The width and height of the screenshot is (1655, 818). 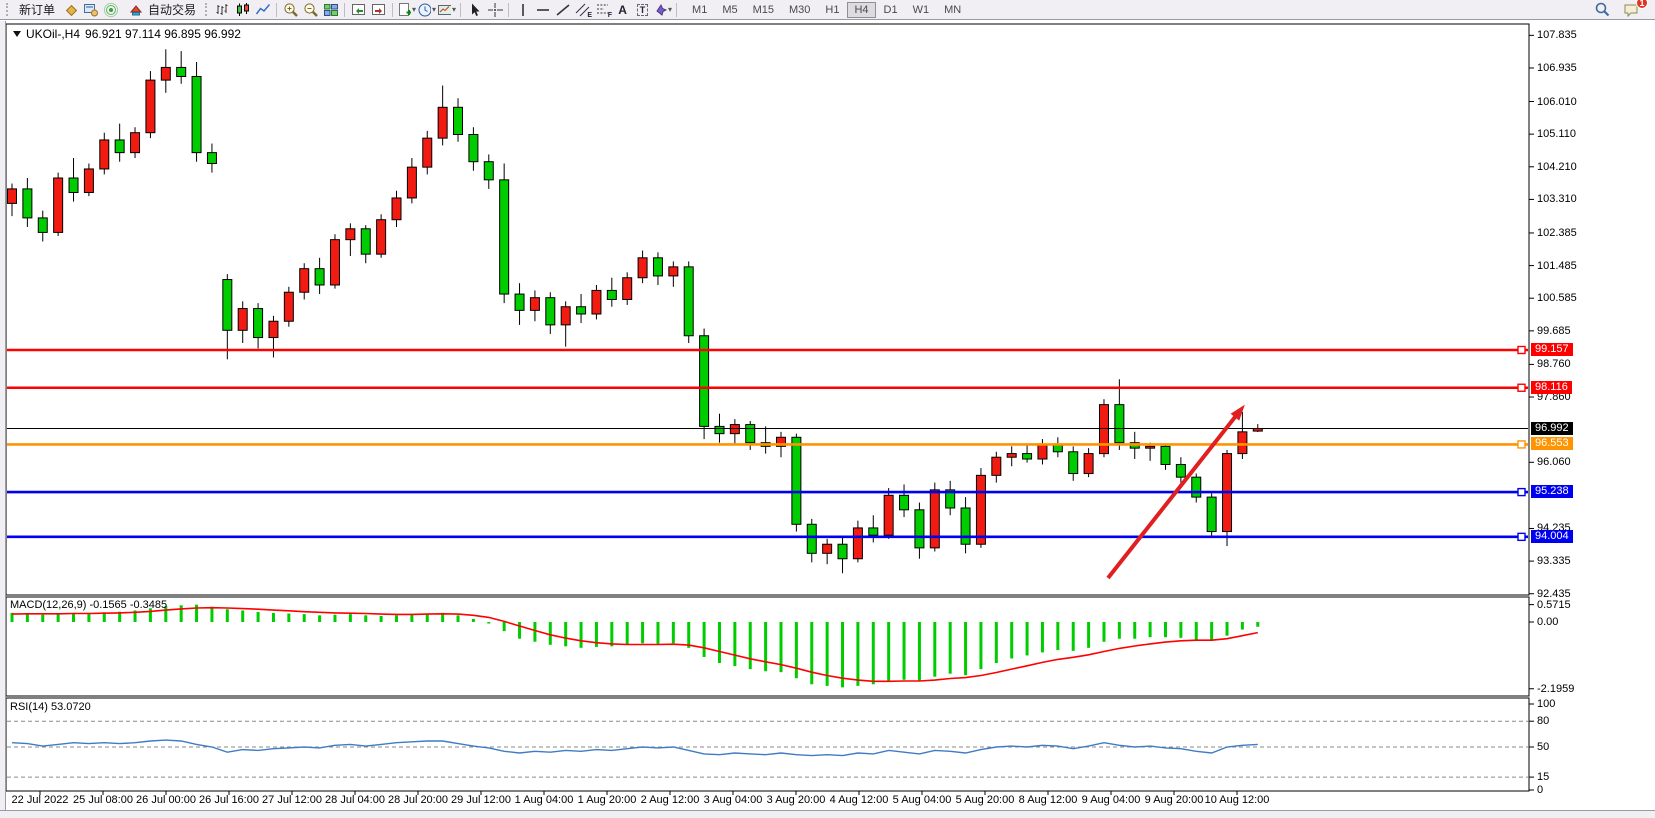 I want to click on autotrading-button: 自动交易, so click(x=161, y=9).